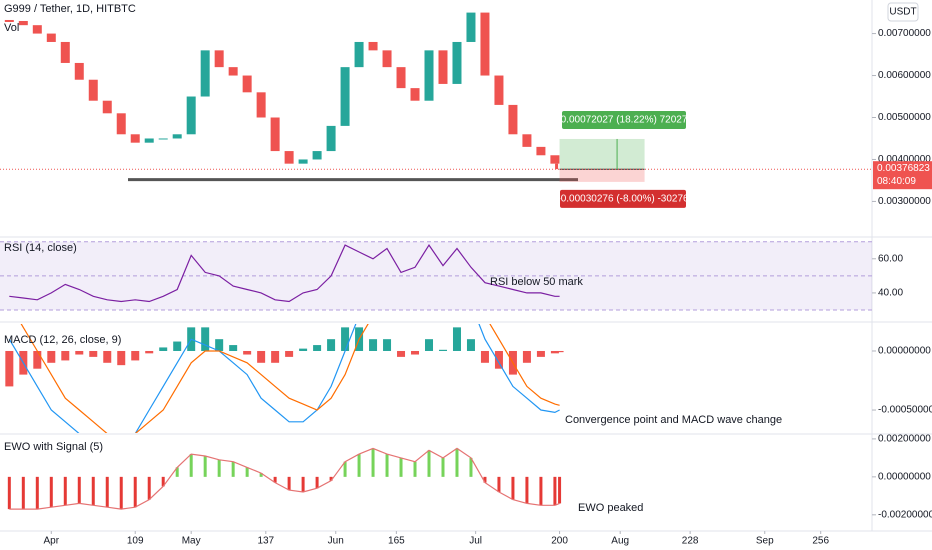  What do you see at coordinates (890, 258) in the screenshot?
I see `y-tick-label: 60.00` at bounding box center [890, 258].